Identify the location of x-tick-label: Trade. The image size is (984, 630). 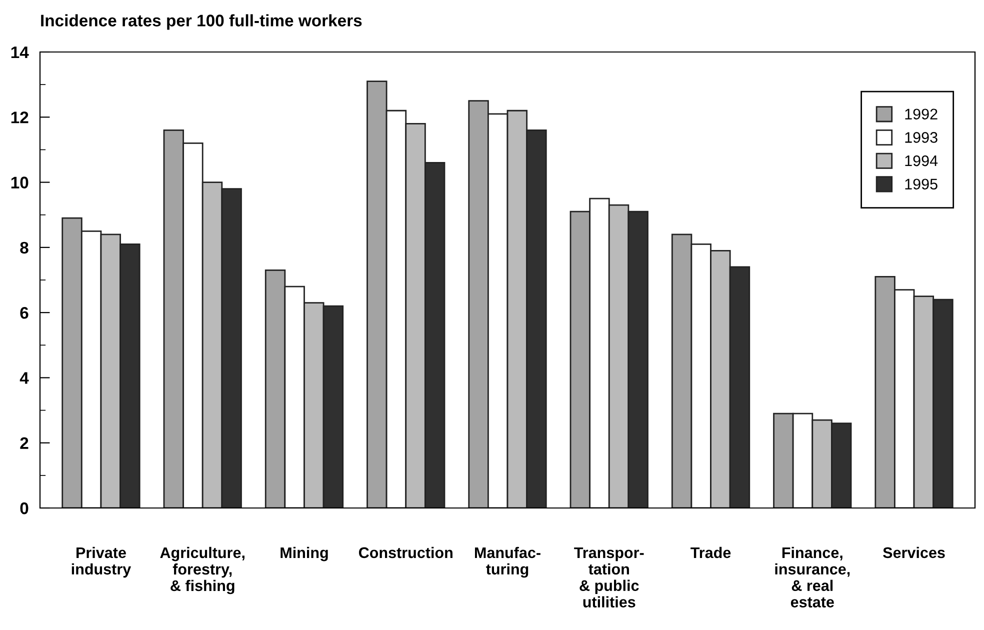
(710, 552).